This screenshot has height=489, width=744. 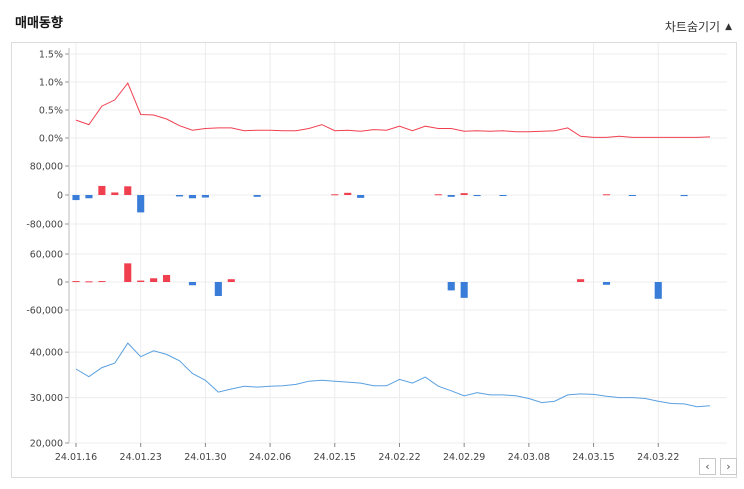 I want to click on y-tick-label: -80,000, so click(x=44, y=225).